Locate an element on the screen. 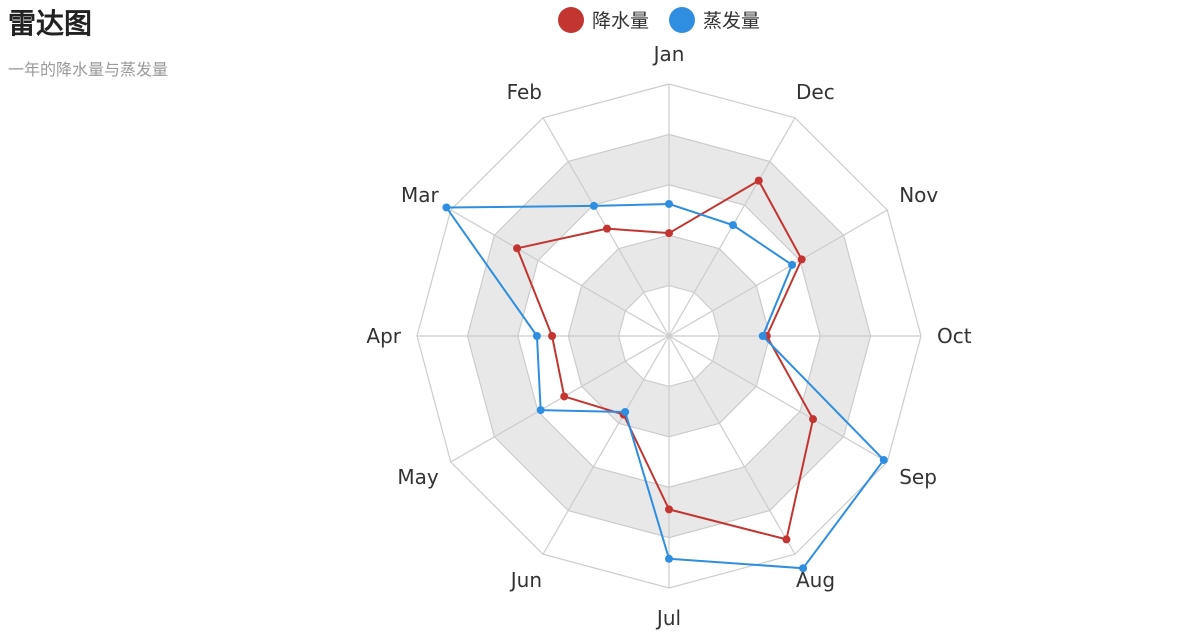  axis-line-may is located at coordinates (560, 399).